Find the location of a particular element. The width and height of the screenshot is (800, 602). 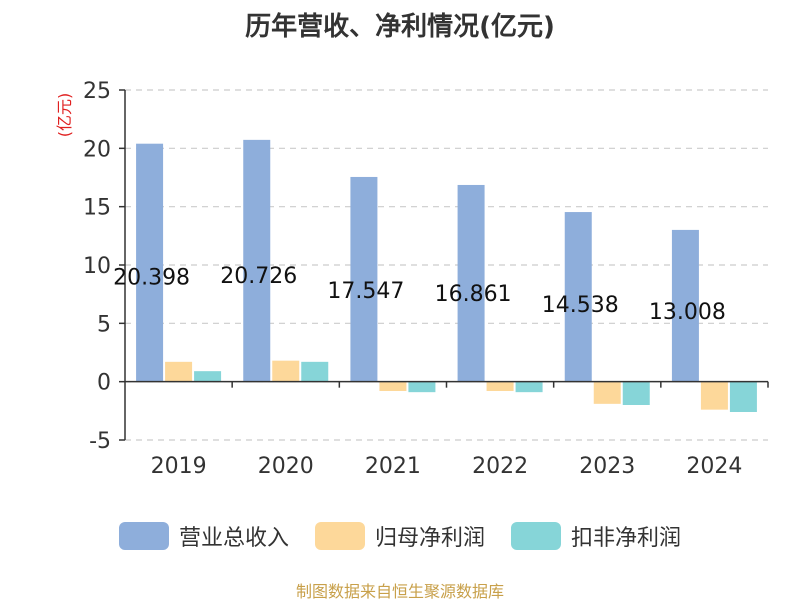

legend-label-revenue: 营业总收入 is located at coordinates (233, 538).